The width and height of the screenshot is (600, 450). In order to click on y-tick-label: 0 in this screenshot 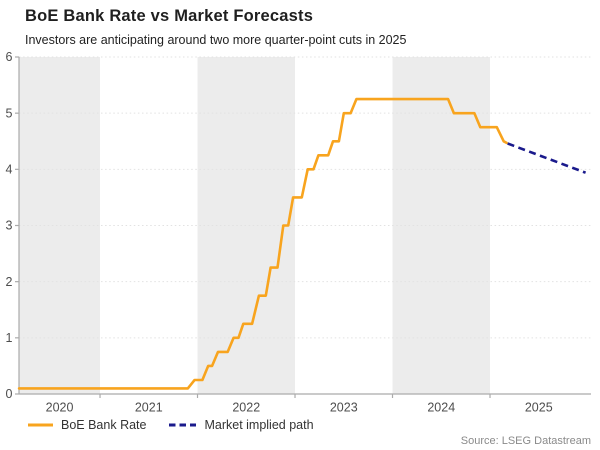, I will do `click(9, 394)`.